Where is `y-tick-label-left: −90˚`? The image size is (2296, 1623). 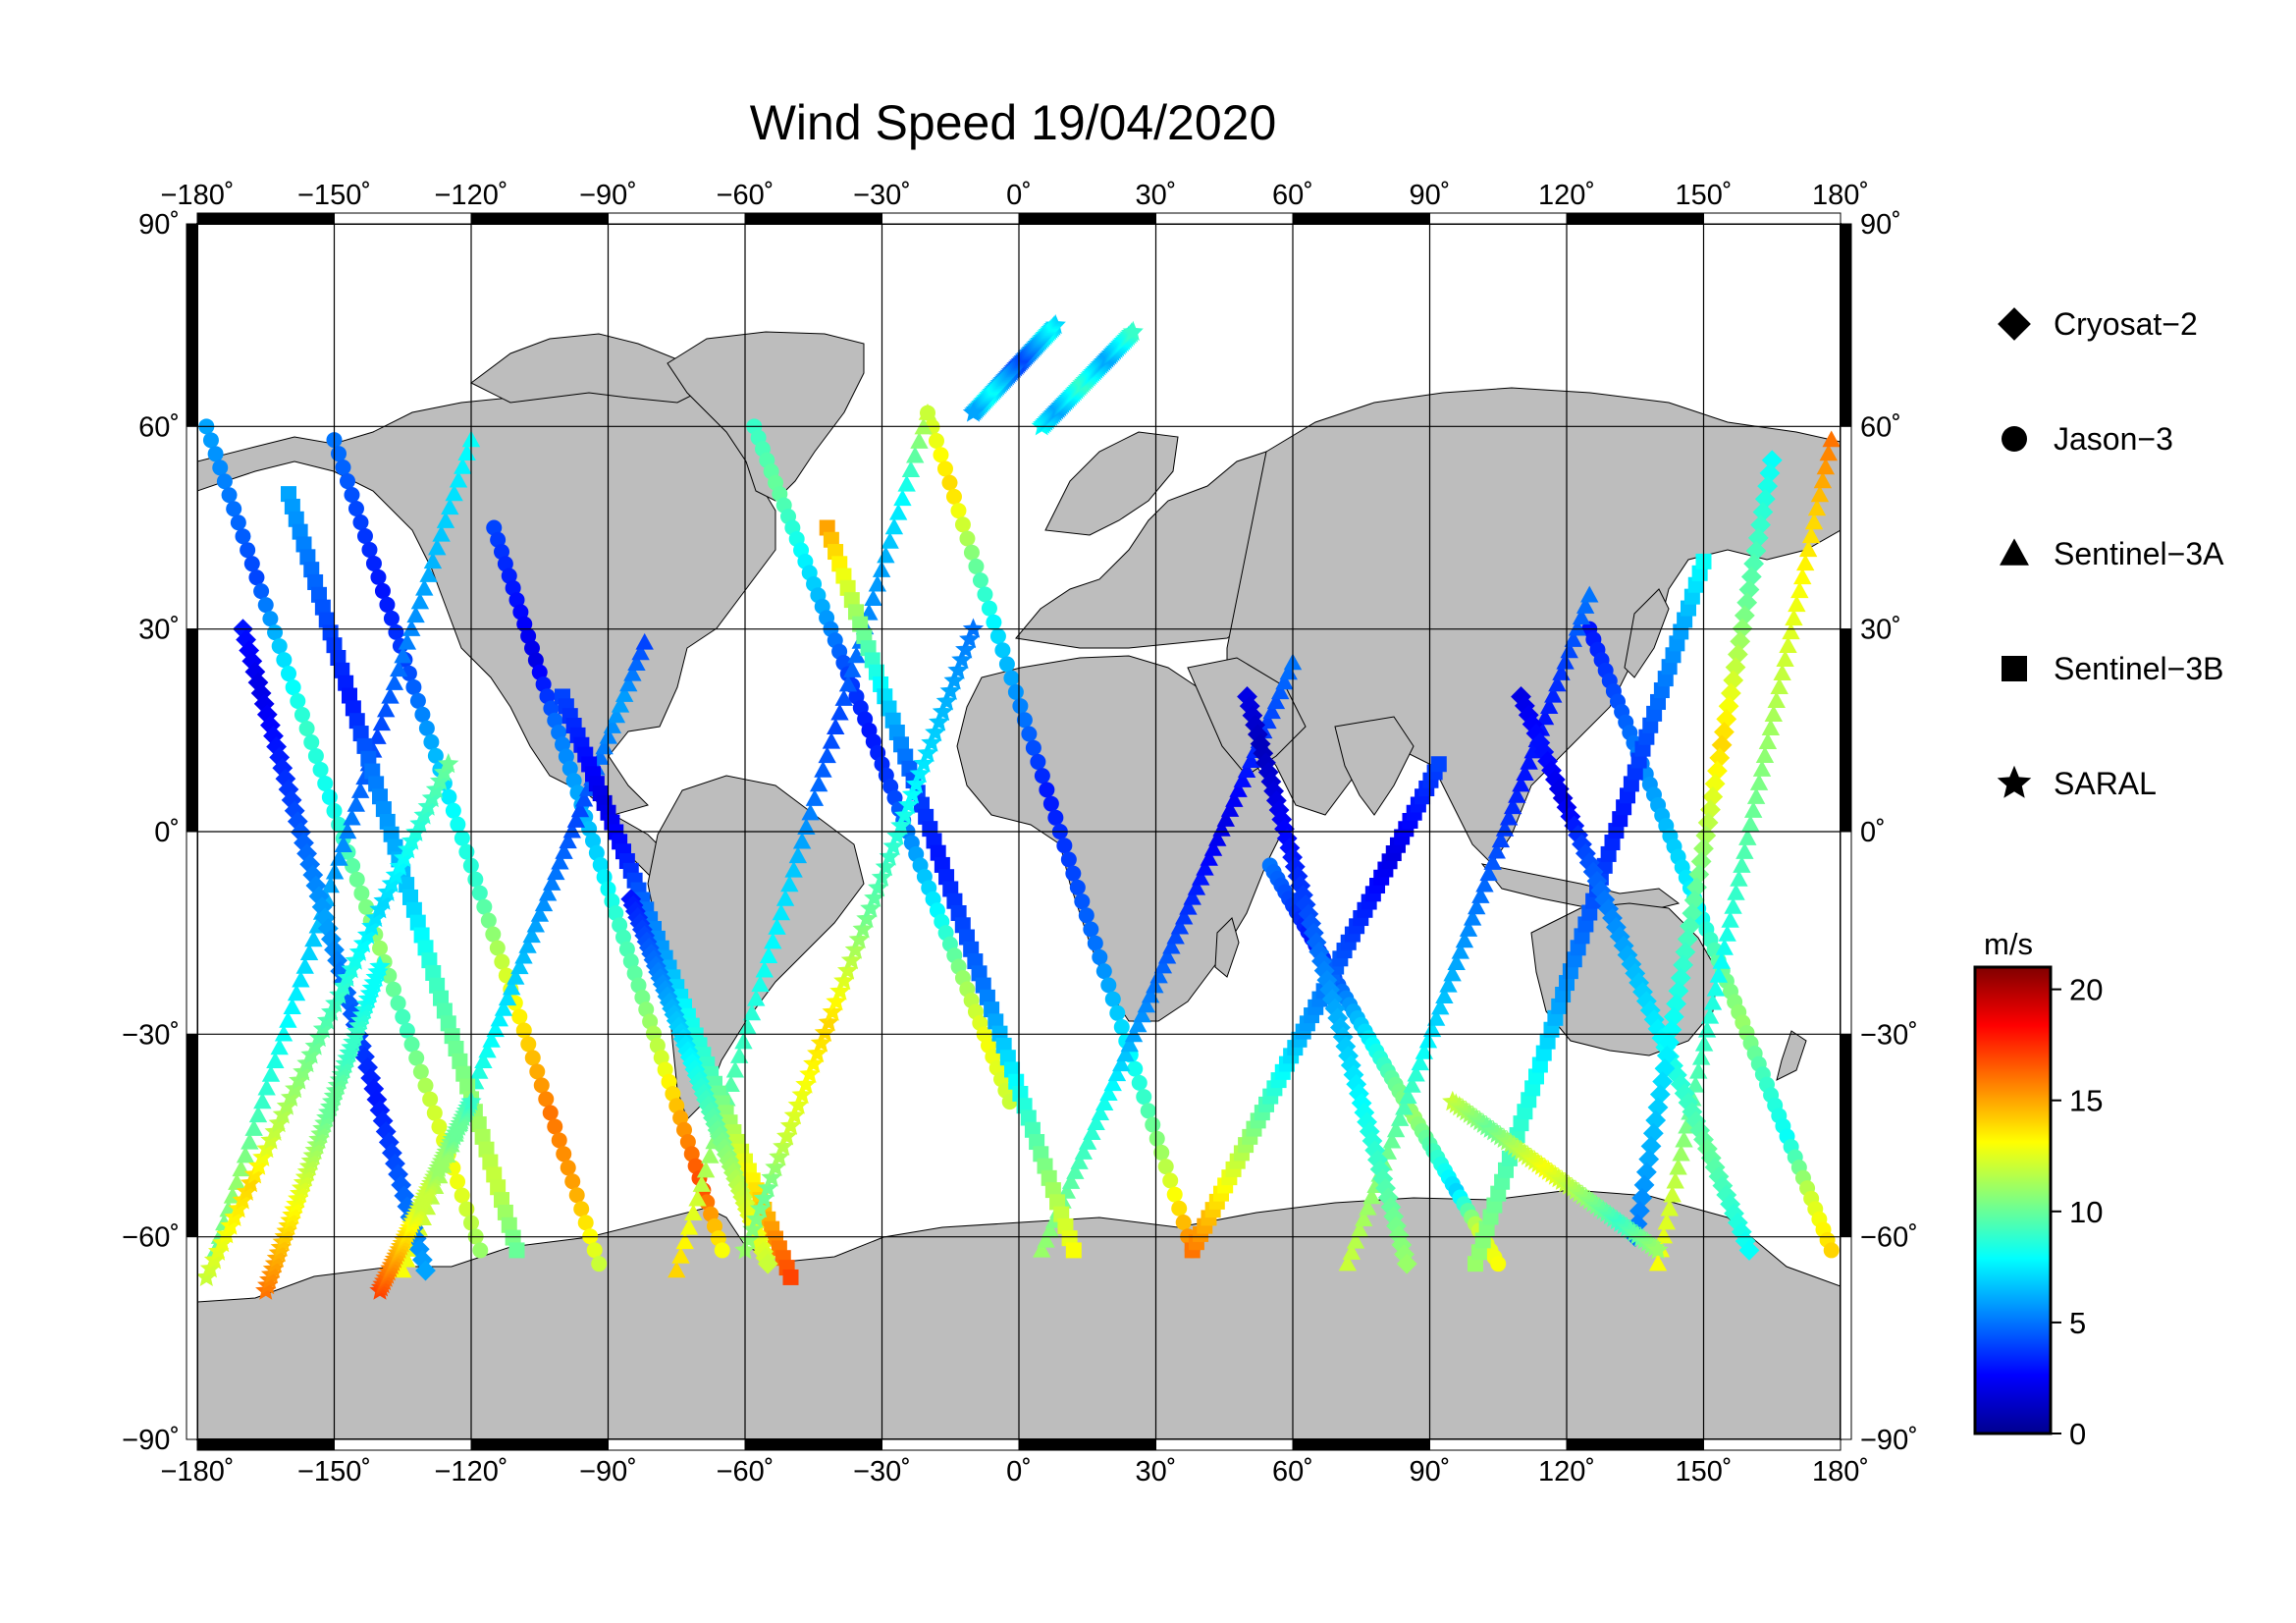
y-tick-label-left: −90˚ is located at coordinates (151, 1440).